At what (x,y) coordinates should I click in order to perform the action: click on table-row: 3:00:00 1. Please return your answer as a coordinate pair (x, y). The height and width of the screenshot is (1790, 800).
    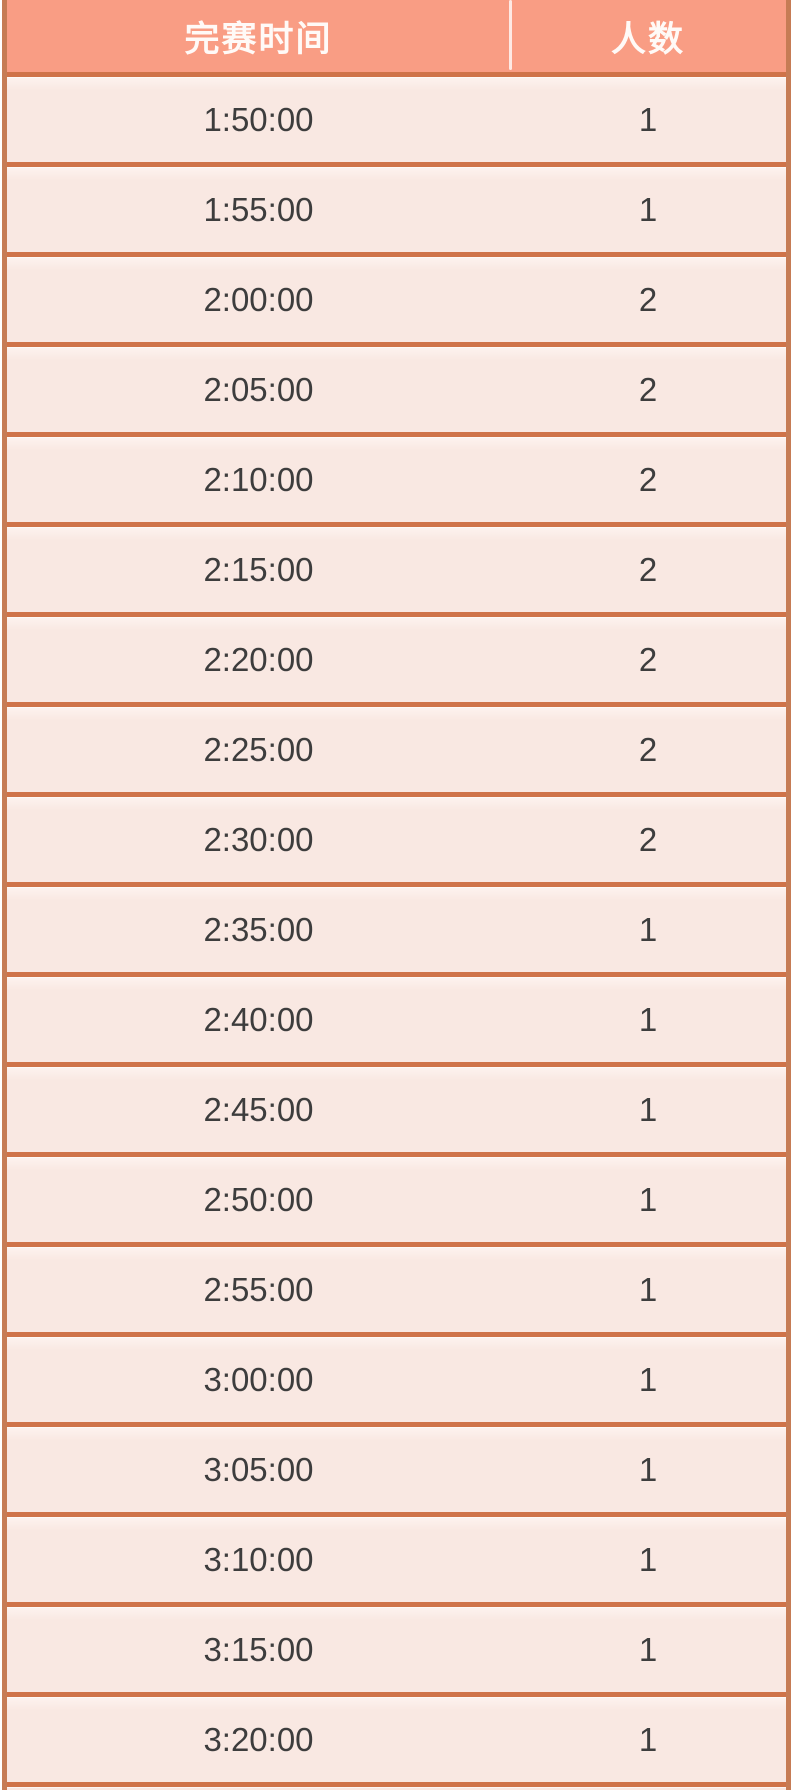
    Looking at the image, I should click on (396, 1377).